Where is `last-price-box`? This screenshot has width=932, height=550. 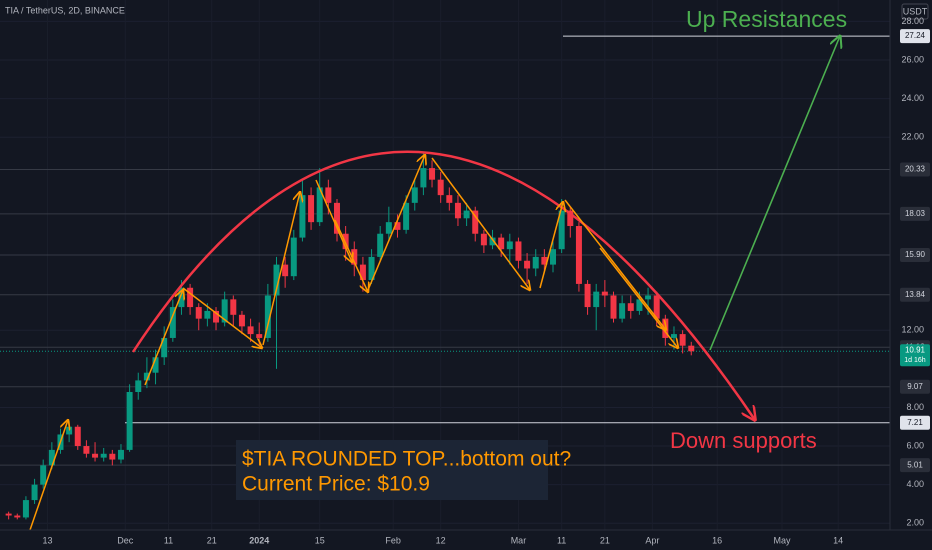 last-price-box is located at coordinates (915, 355).